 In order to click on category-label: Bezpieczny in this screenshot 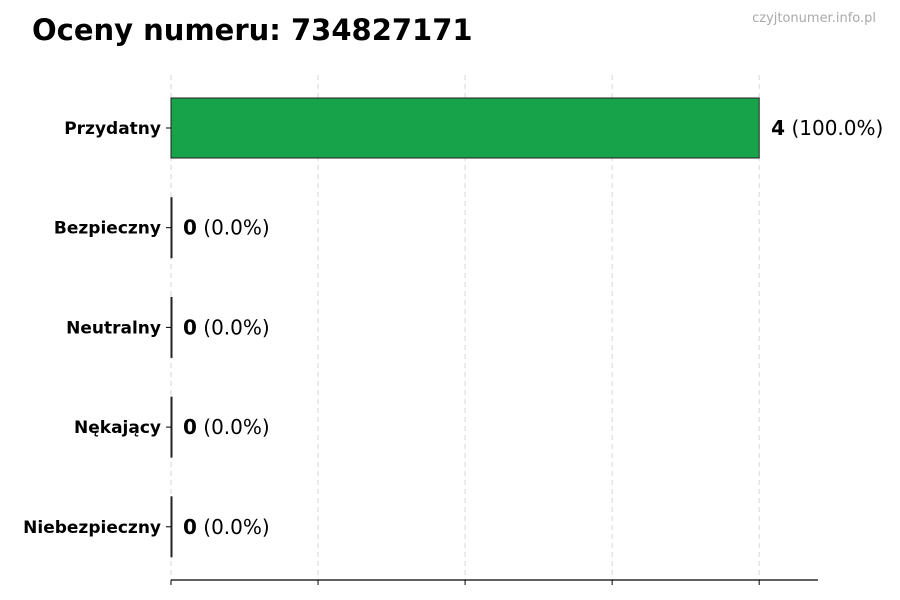, I will do `click(107, 229)`.